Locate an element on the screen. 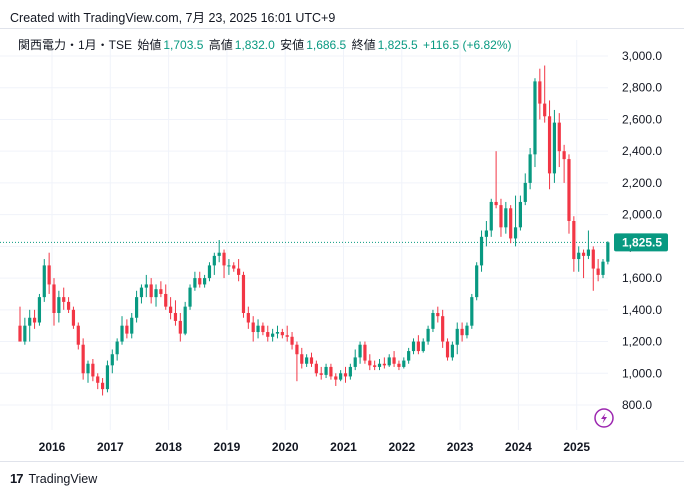 The height and width of the screenshot is (495, 684). x-tick-label: 2024 is located at coordinates (518, 447).